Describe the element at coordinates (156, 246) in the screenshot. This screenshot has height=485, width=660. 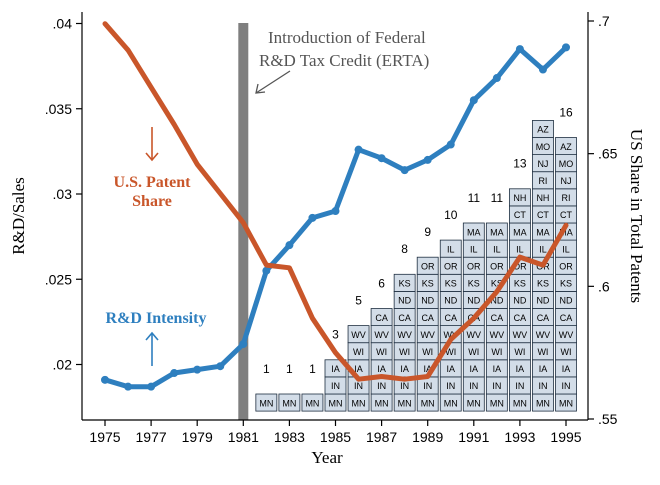
I see `series-labels: U.S. Patent Share R&D Intensity` at that location.